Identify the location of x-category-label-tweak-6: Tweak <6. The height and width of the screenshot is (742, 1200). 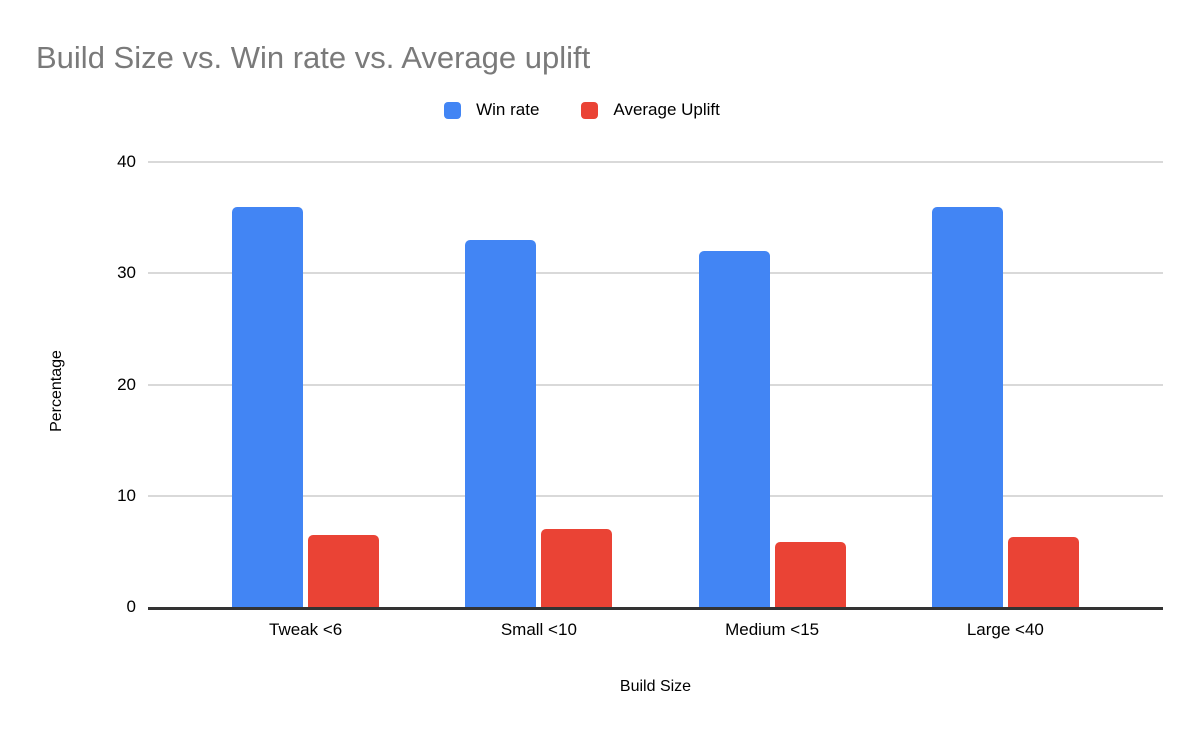
(306, 629).